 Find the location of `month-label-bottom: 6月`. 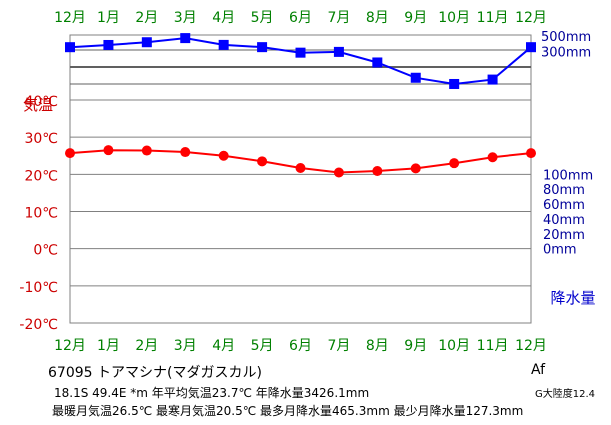

month-label-bottom: 6月 is located at coordinates (300, 346).